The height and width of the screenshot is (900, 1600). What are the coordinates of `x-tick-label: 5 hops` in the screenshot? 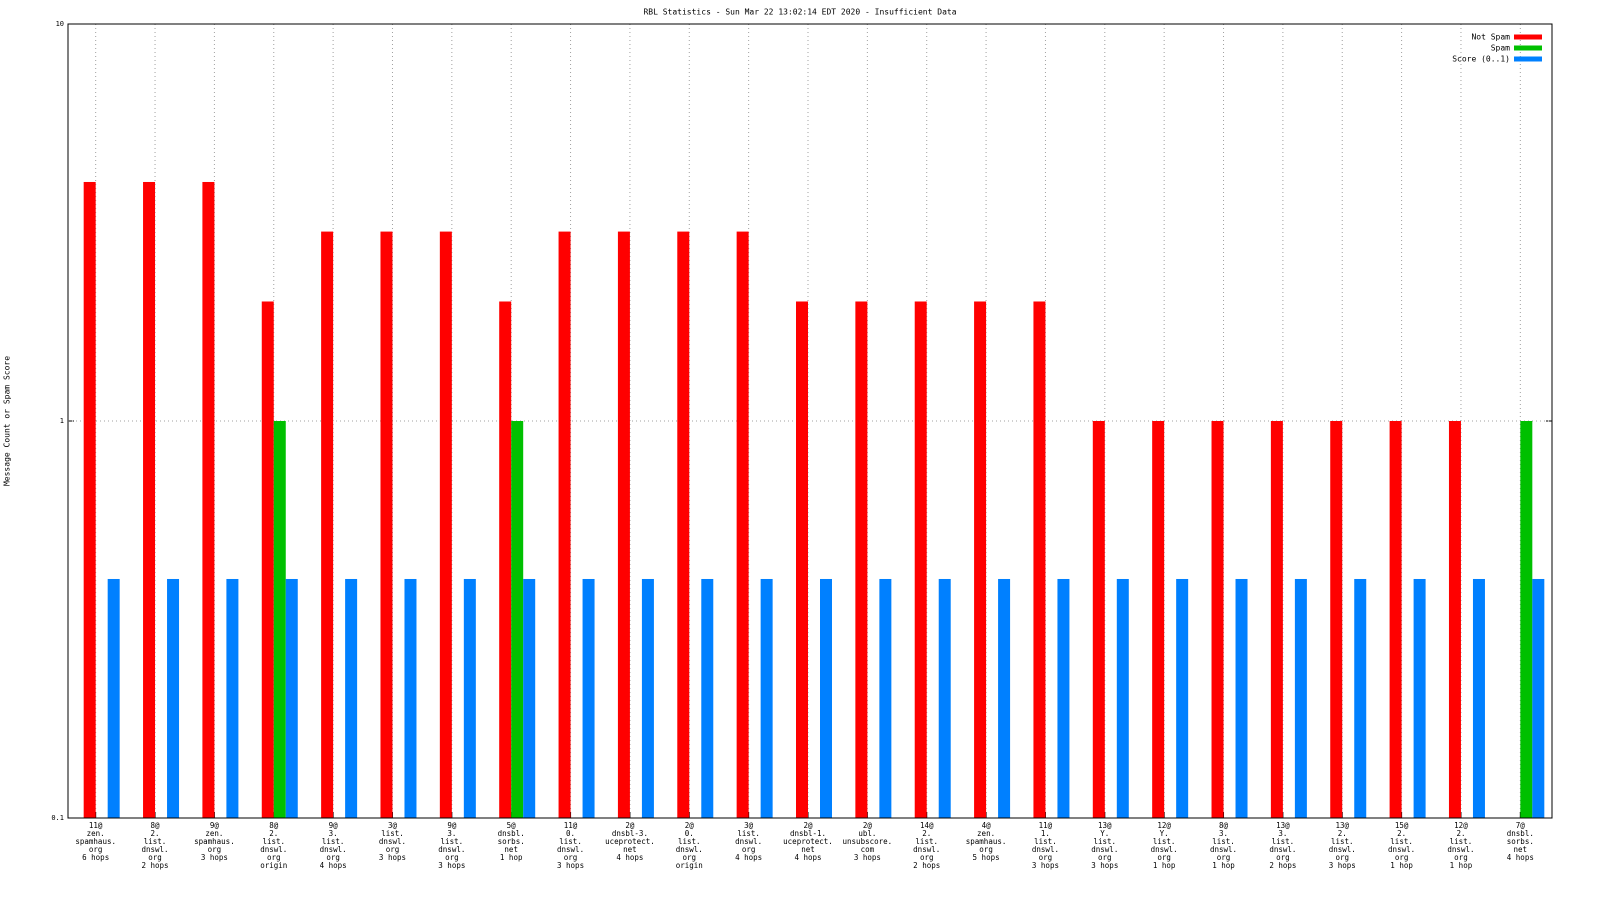 It's located at (986, 857).